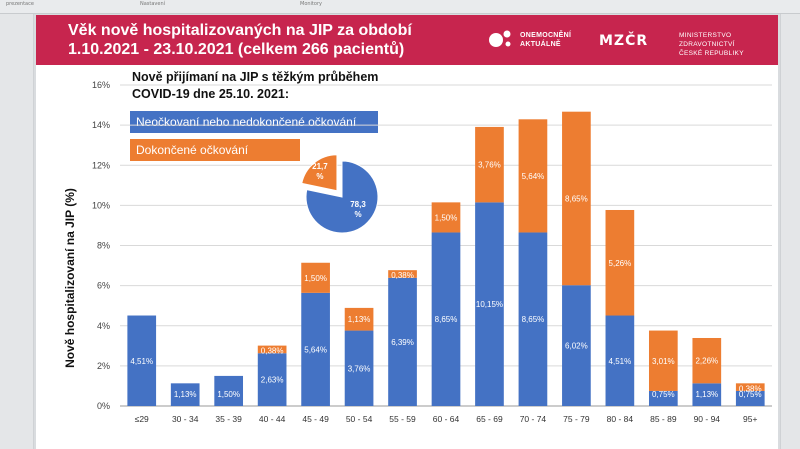 The width and height of the screenshot is (800, 449). Describe the element at coordinates (500, 38) in the screenshot. I see `dots-icon` at that location.